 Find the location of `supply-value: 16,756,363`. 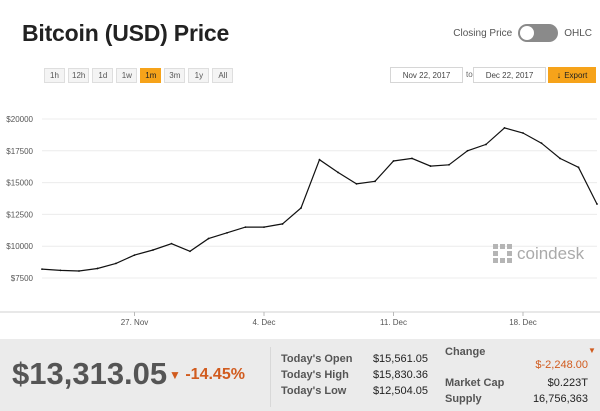

supply-value: 16,756,363 is located at coordinates (560, 399).